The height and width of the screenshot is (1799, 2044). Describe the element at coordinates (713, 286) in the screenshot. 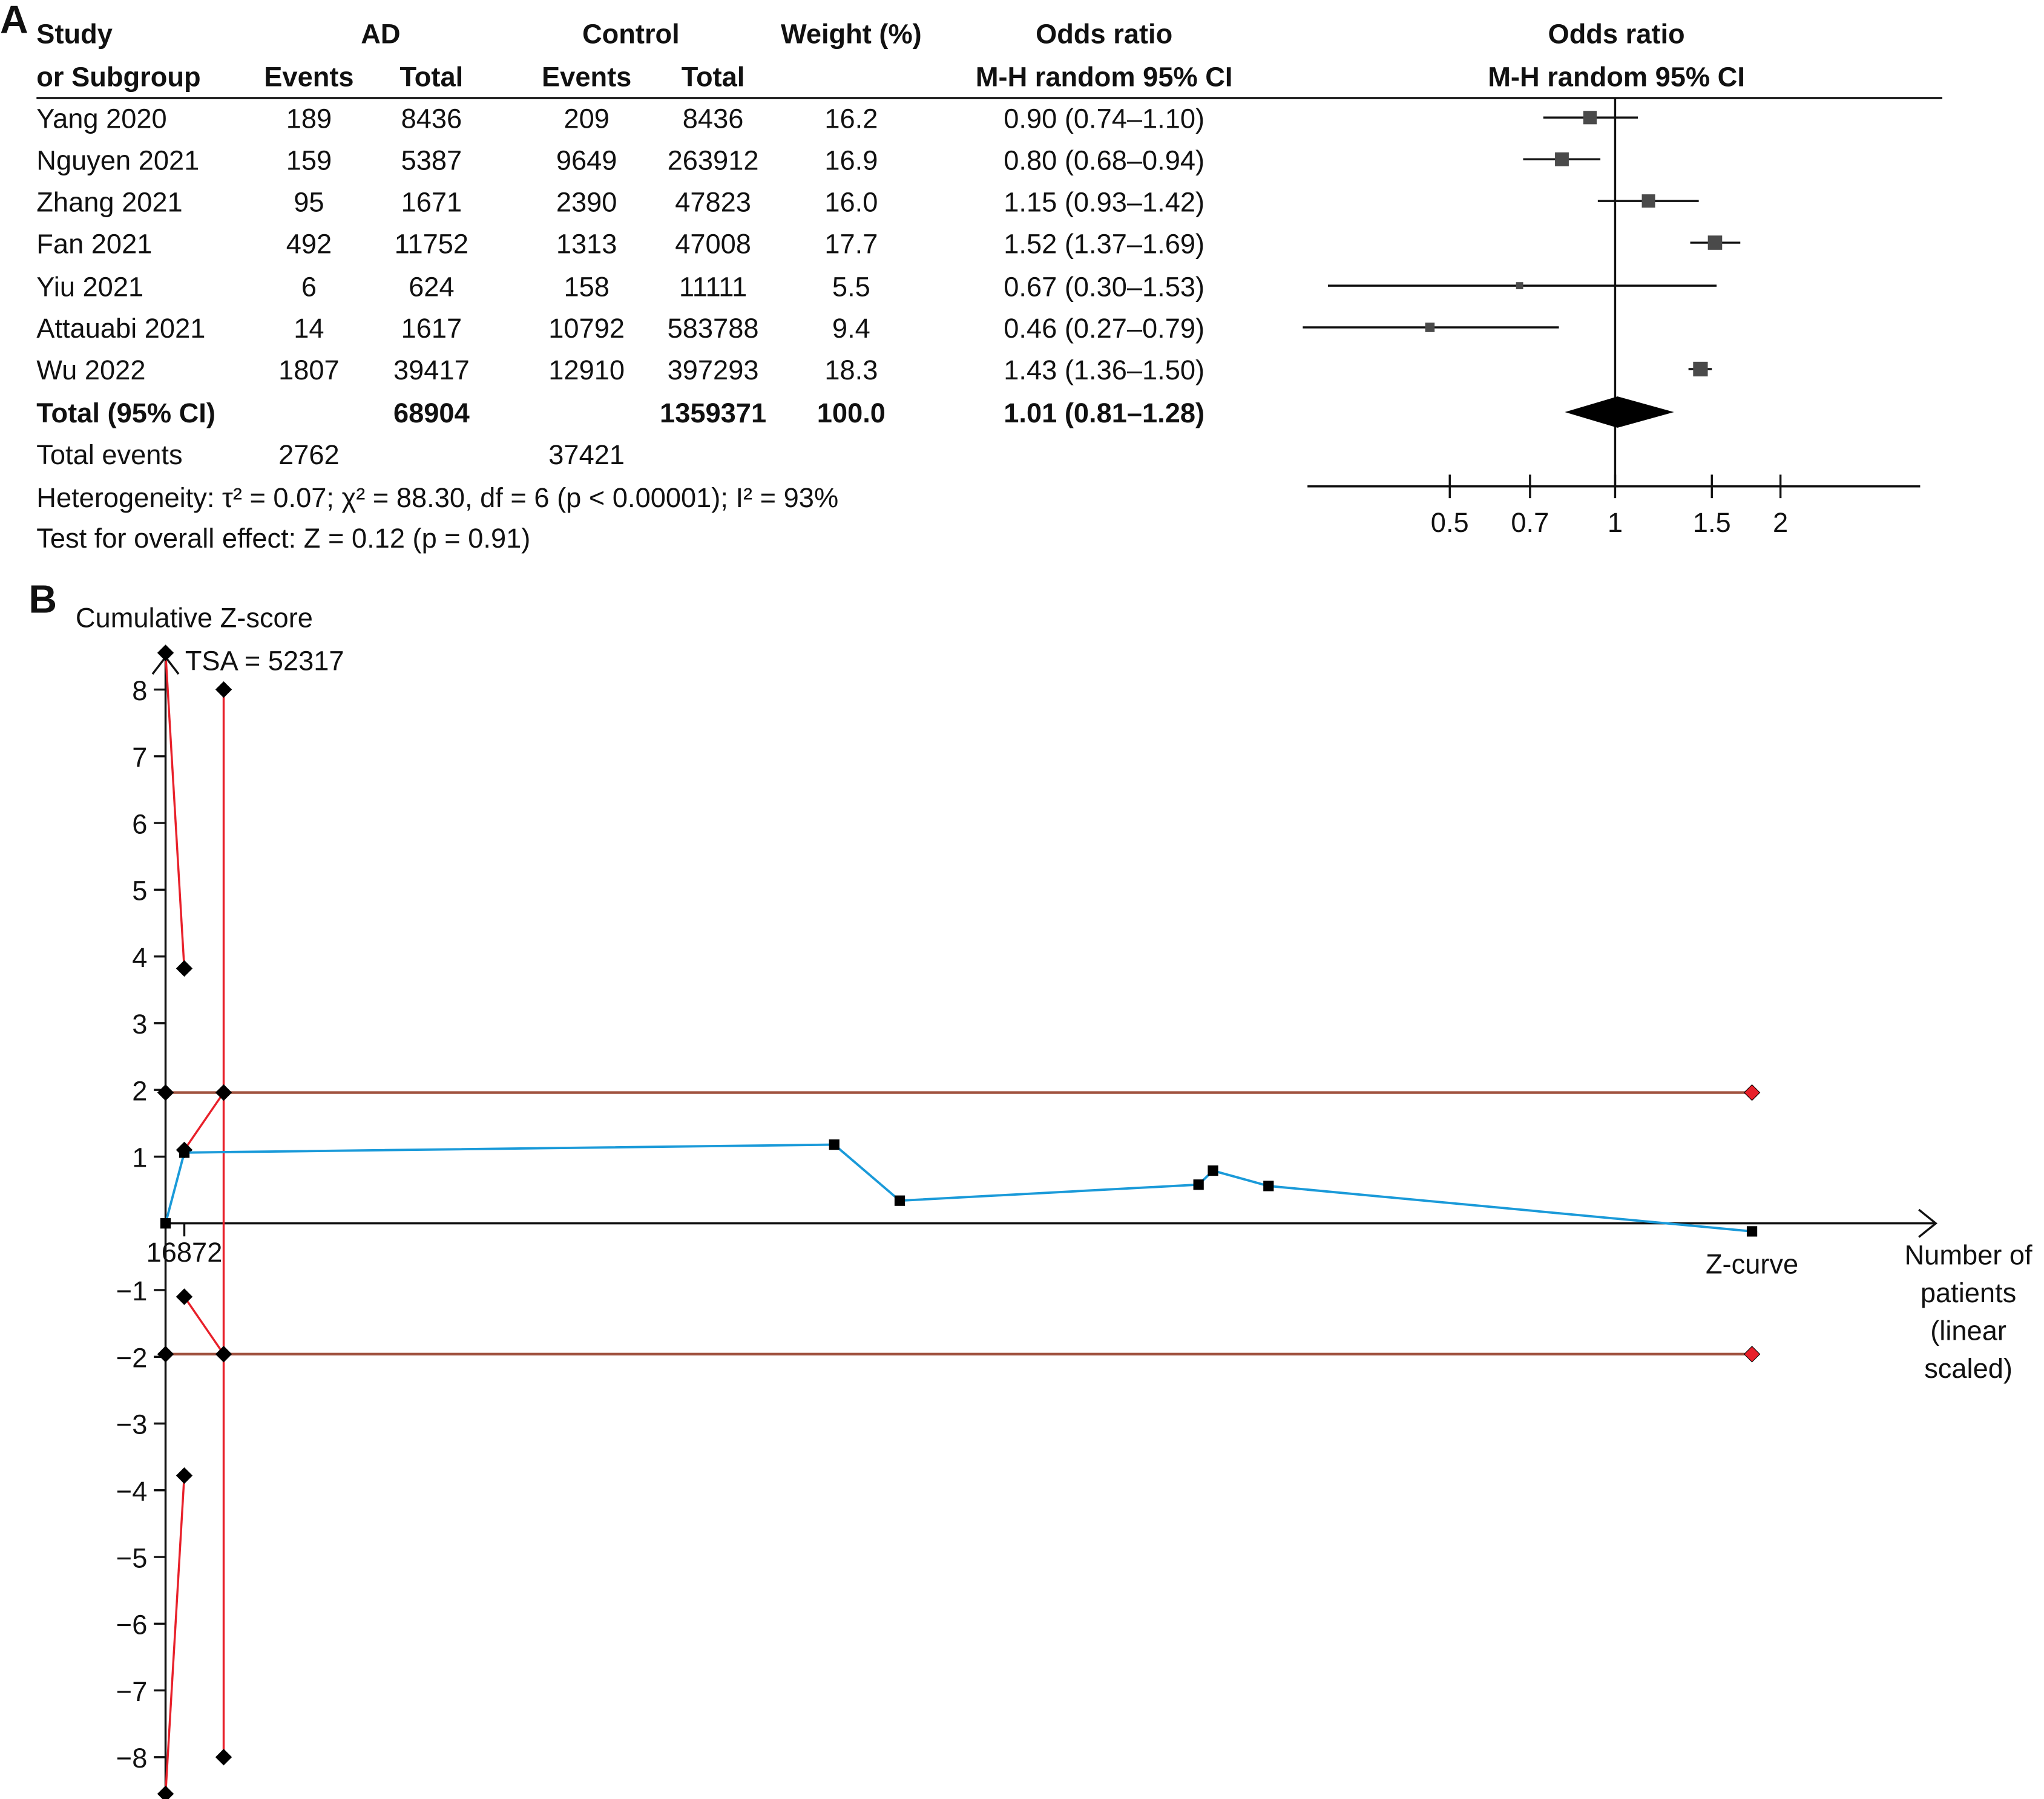

I see `control-total: 11111` at that location.